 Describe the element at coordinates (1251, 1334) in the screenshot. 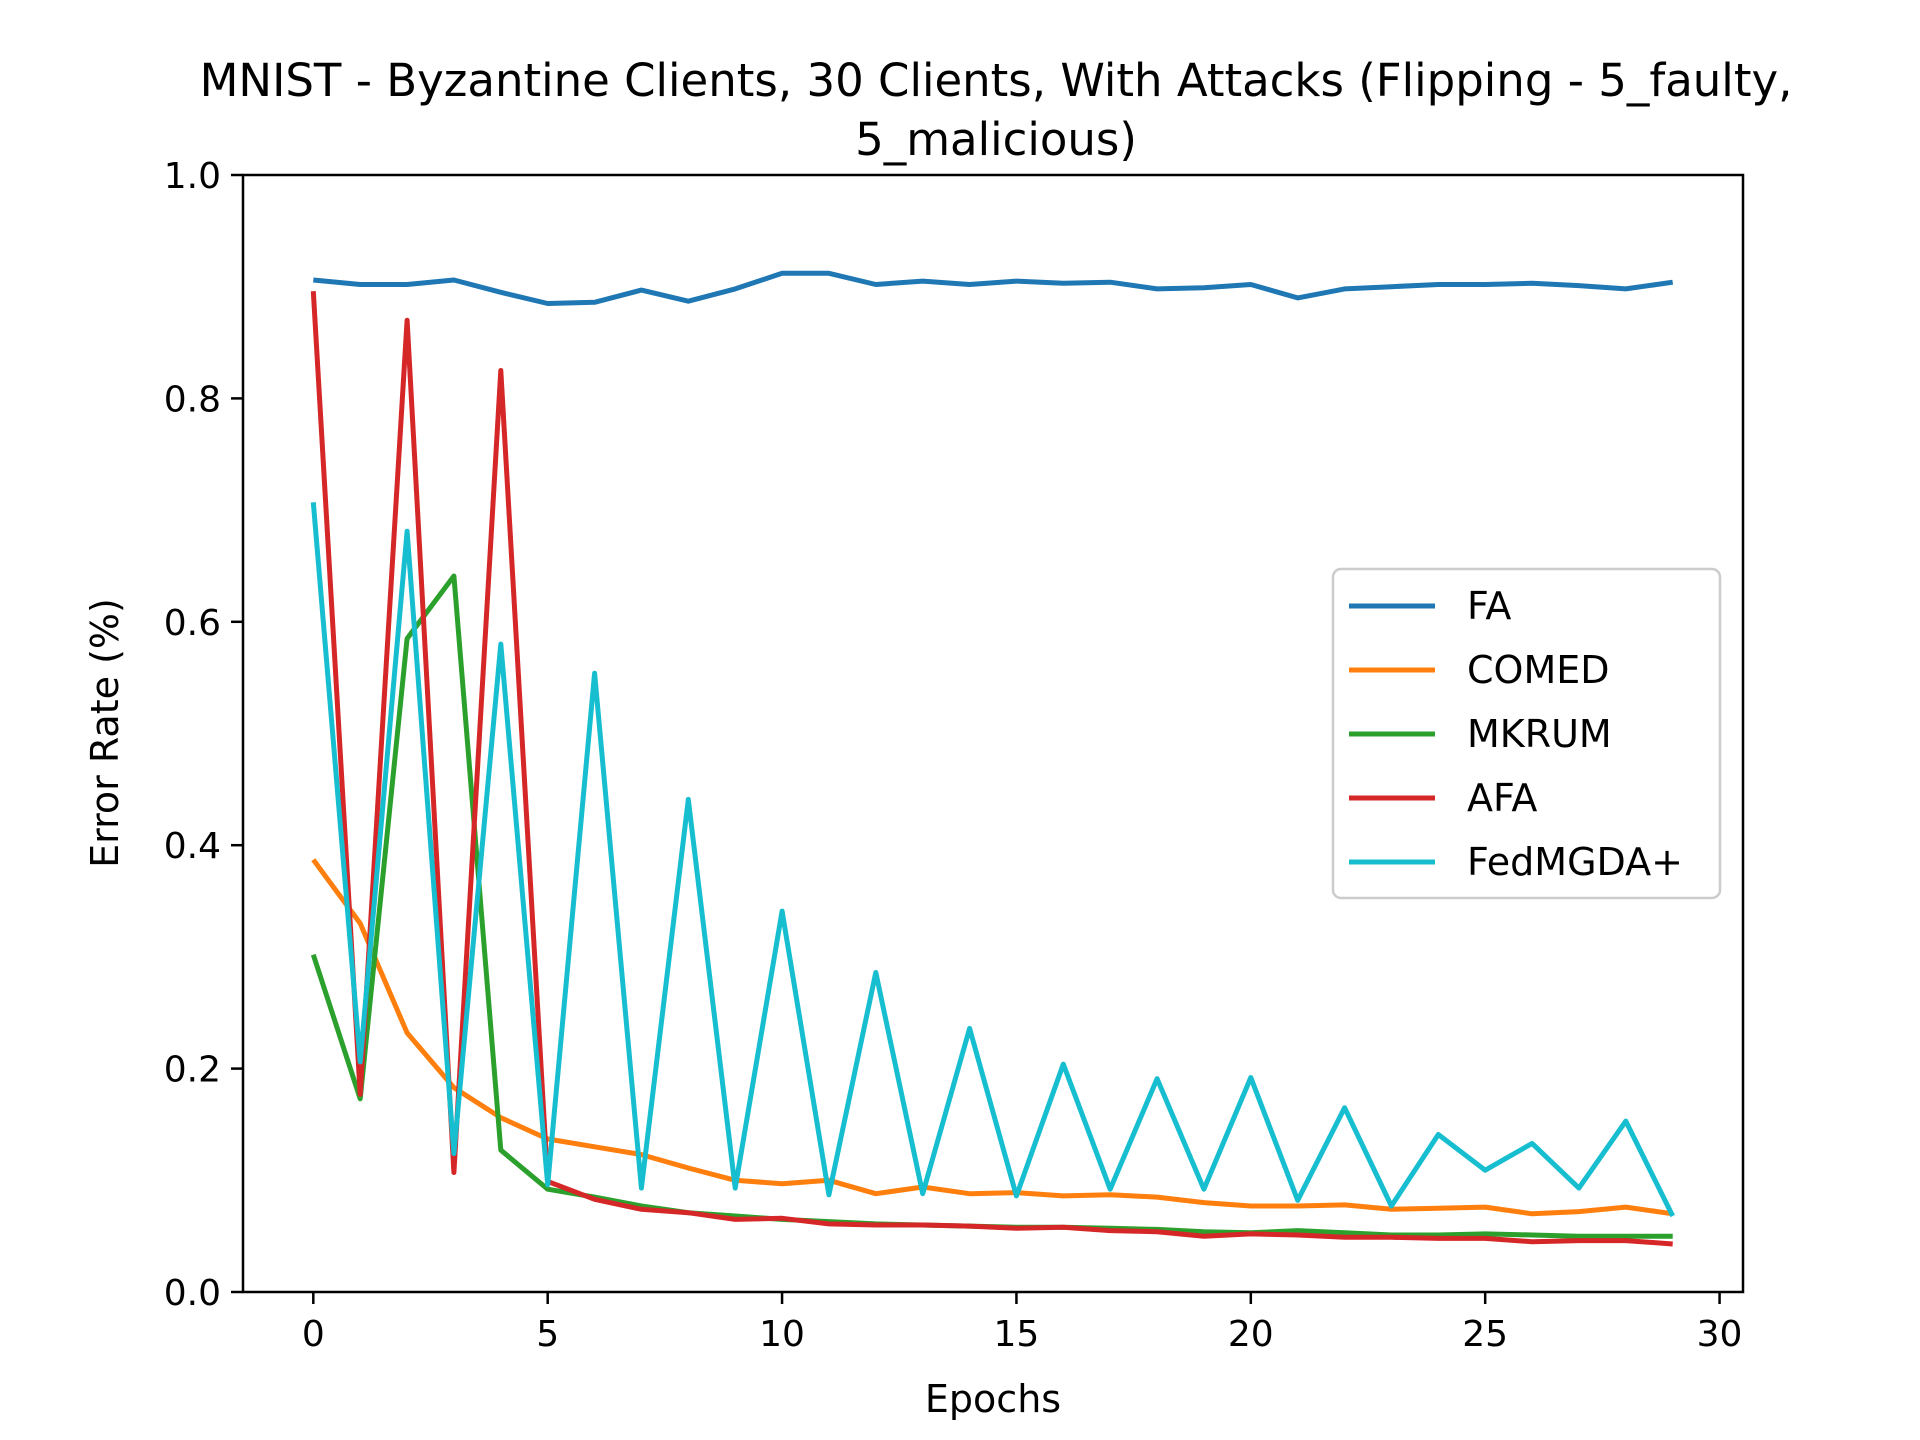

I see `x-tick-label: 20` at that location.